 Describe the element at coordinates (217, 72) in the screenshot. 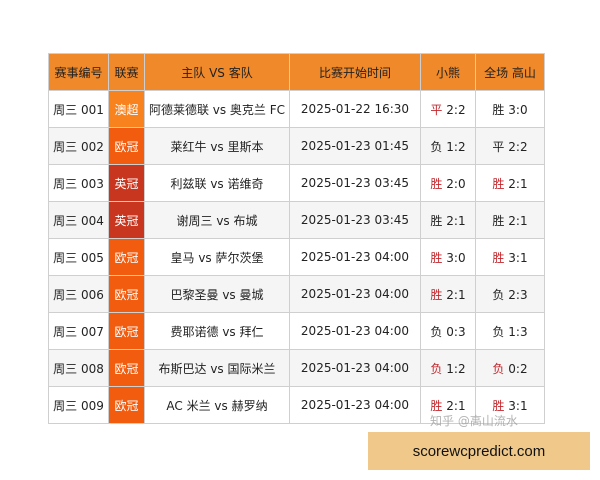

I see `header-cell: 主队 VS 客队` at that location.